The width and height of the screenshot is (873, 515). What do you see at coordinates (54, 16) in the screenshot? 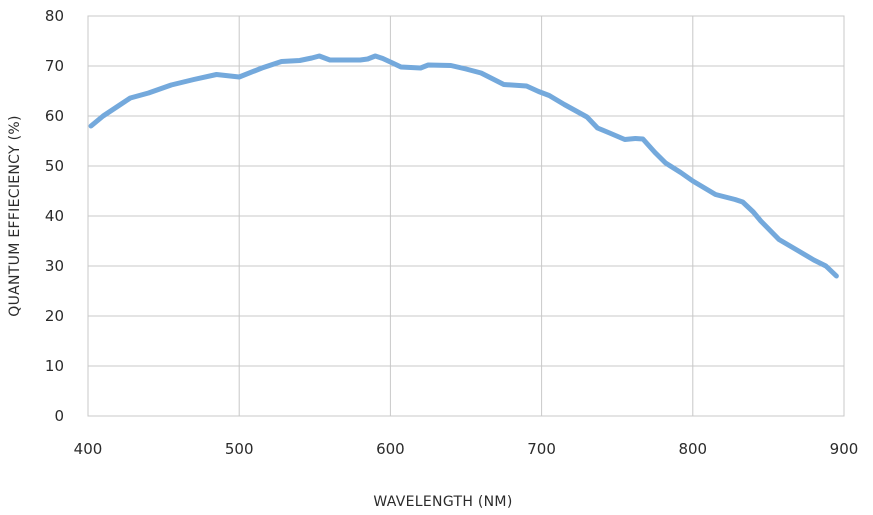
I see `y-tick-label: 80` at bounding box center [54, 16].